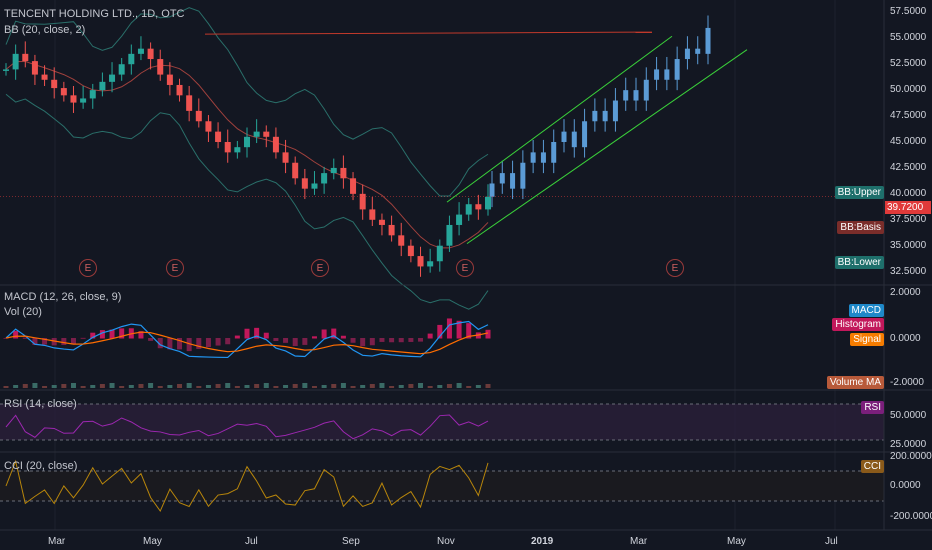  I want to click on cci-tick-0: 200.0000, so click(911, 456).